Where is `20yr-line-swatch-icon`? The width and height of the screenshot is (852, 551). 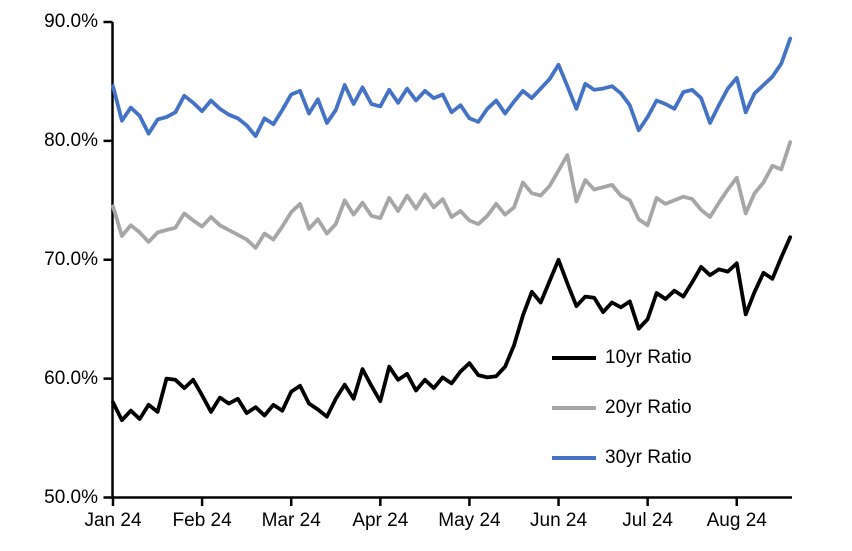 20yr-line-swatch-icon is located at coordinates (574, 408).